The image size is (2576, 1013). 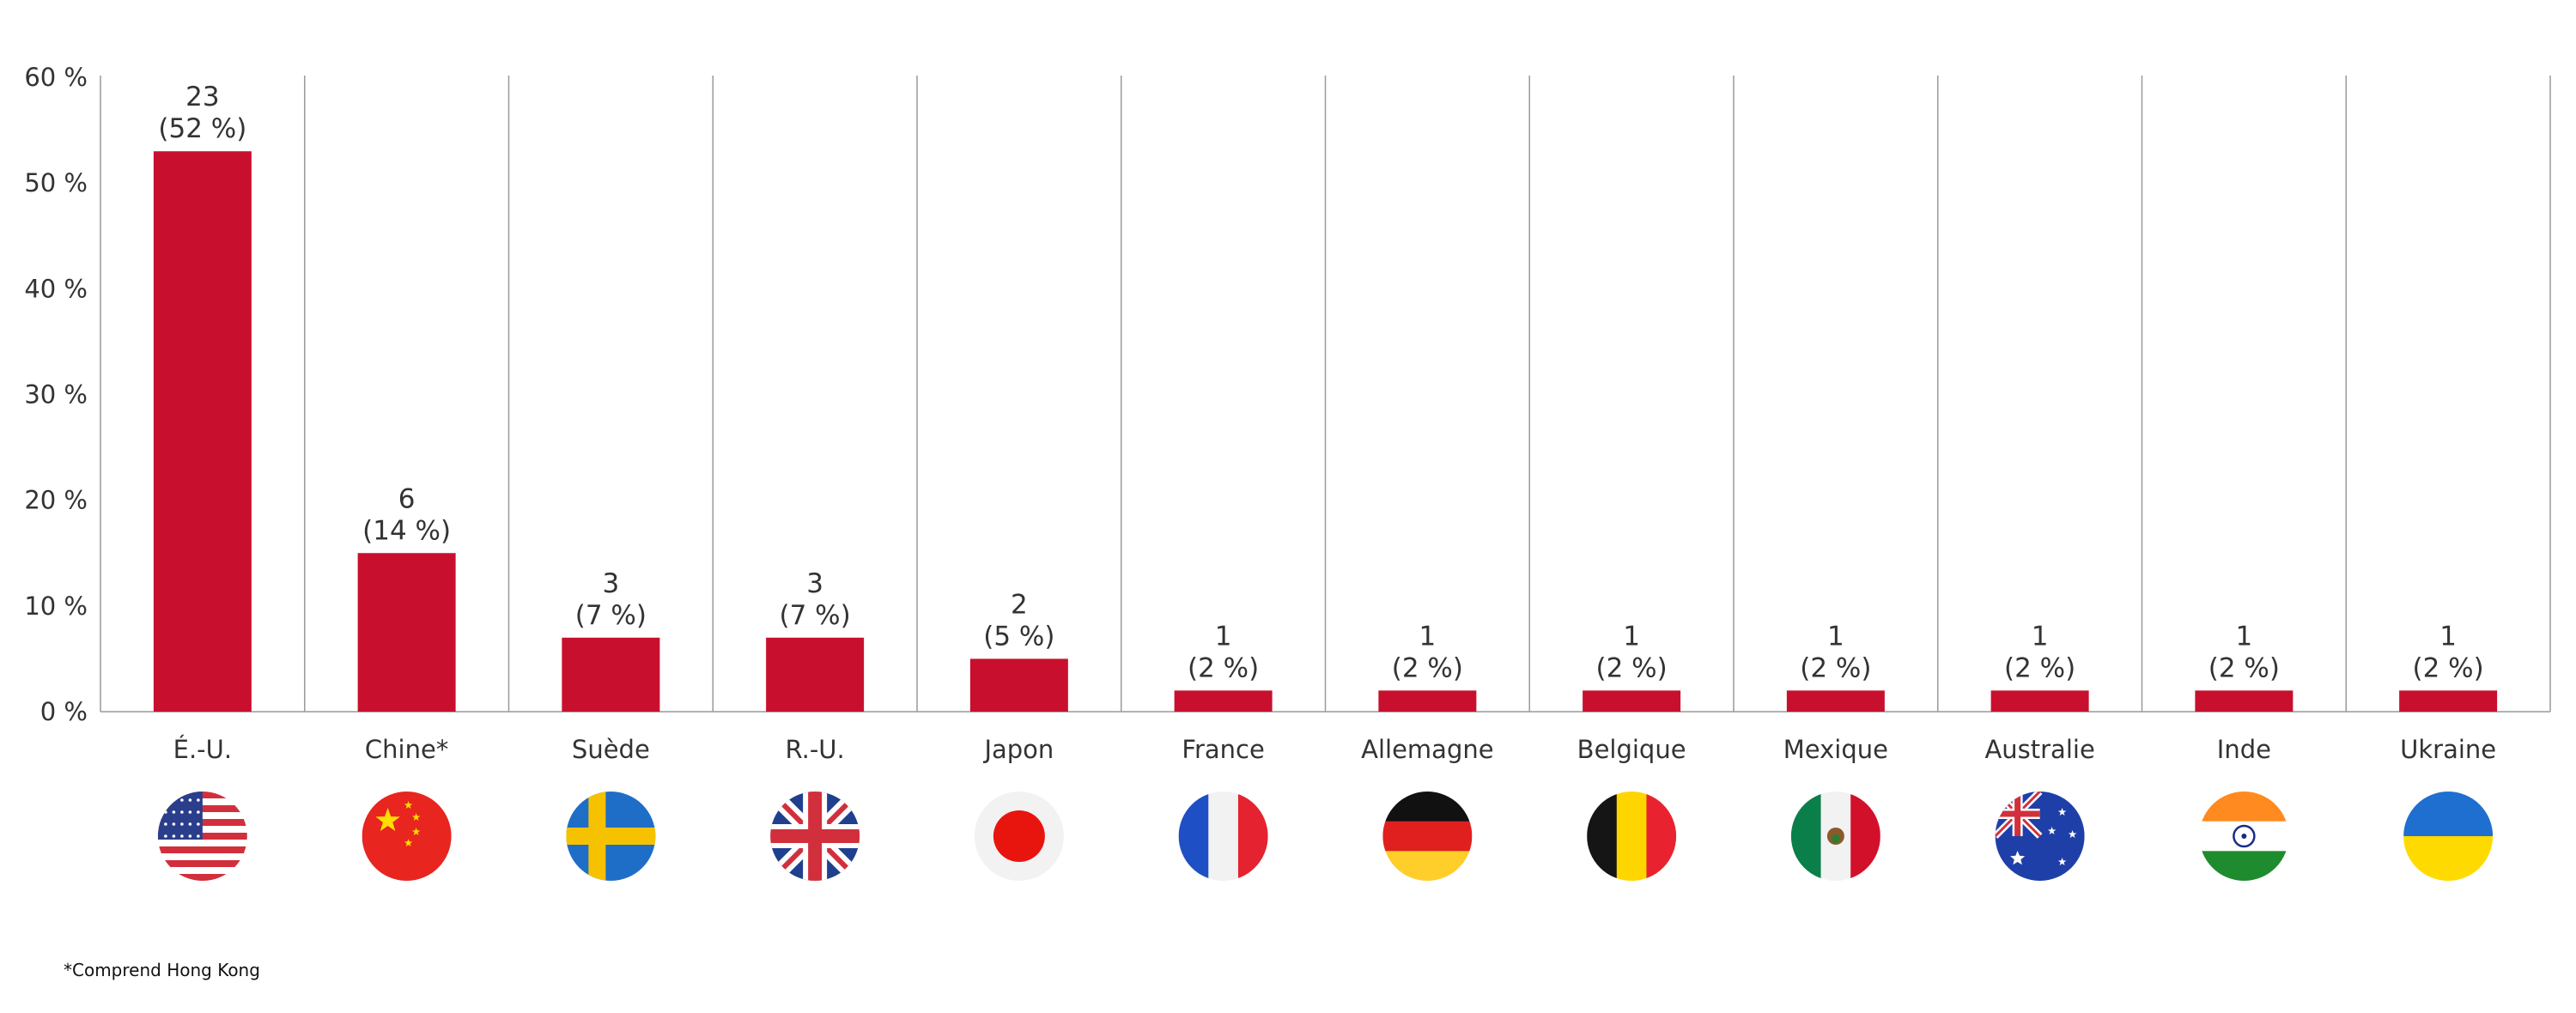 What do you see at coordinates (1223, 749) in the screenshot?
I see `category-label: France` at bounding box center [1223, 749].